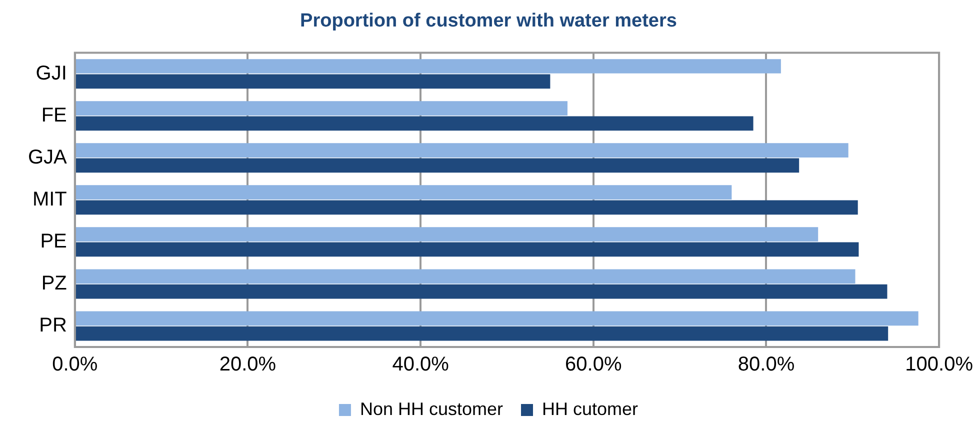  I want to click on y-tick-label: MIT, so click(49, 199).